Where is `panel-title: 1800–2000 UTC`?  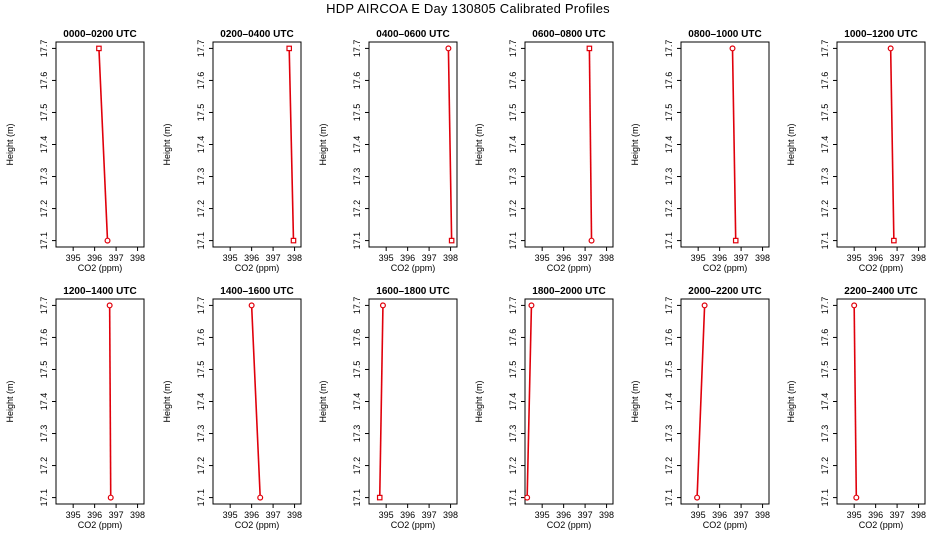 panel-title: 1800–2000 UTC is located at coordinates (568, 291).